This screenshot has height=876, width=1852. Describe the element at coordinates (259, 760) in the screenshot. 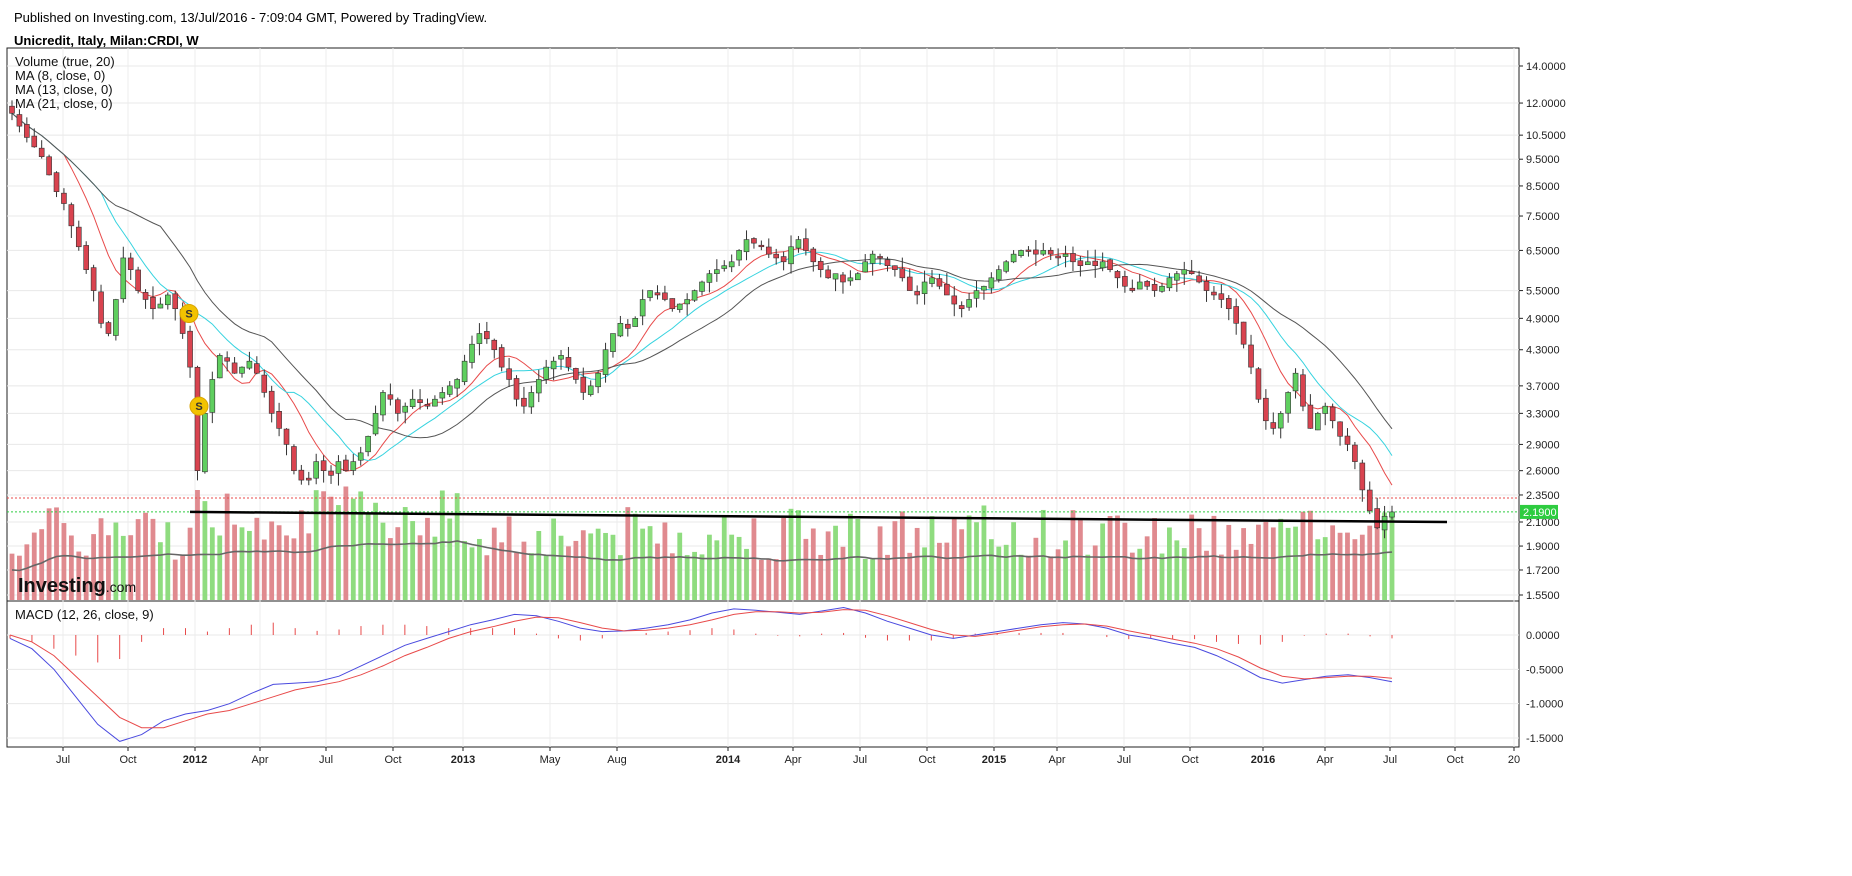

I see `time-tick-label: Apr` at that location.